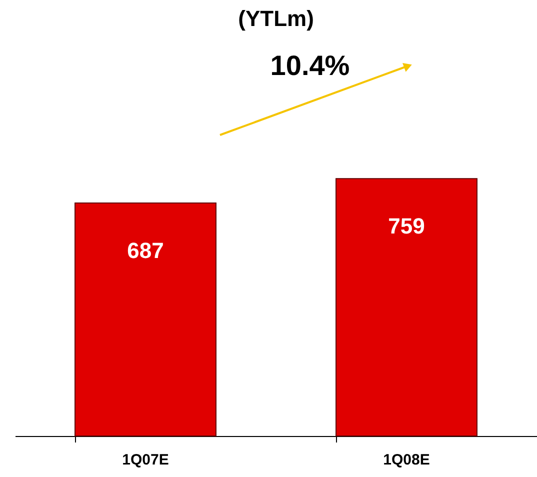 The image size is (537, 477). I want to click on x-tick-label: 1Q07E, so click(145, 460).